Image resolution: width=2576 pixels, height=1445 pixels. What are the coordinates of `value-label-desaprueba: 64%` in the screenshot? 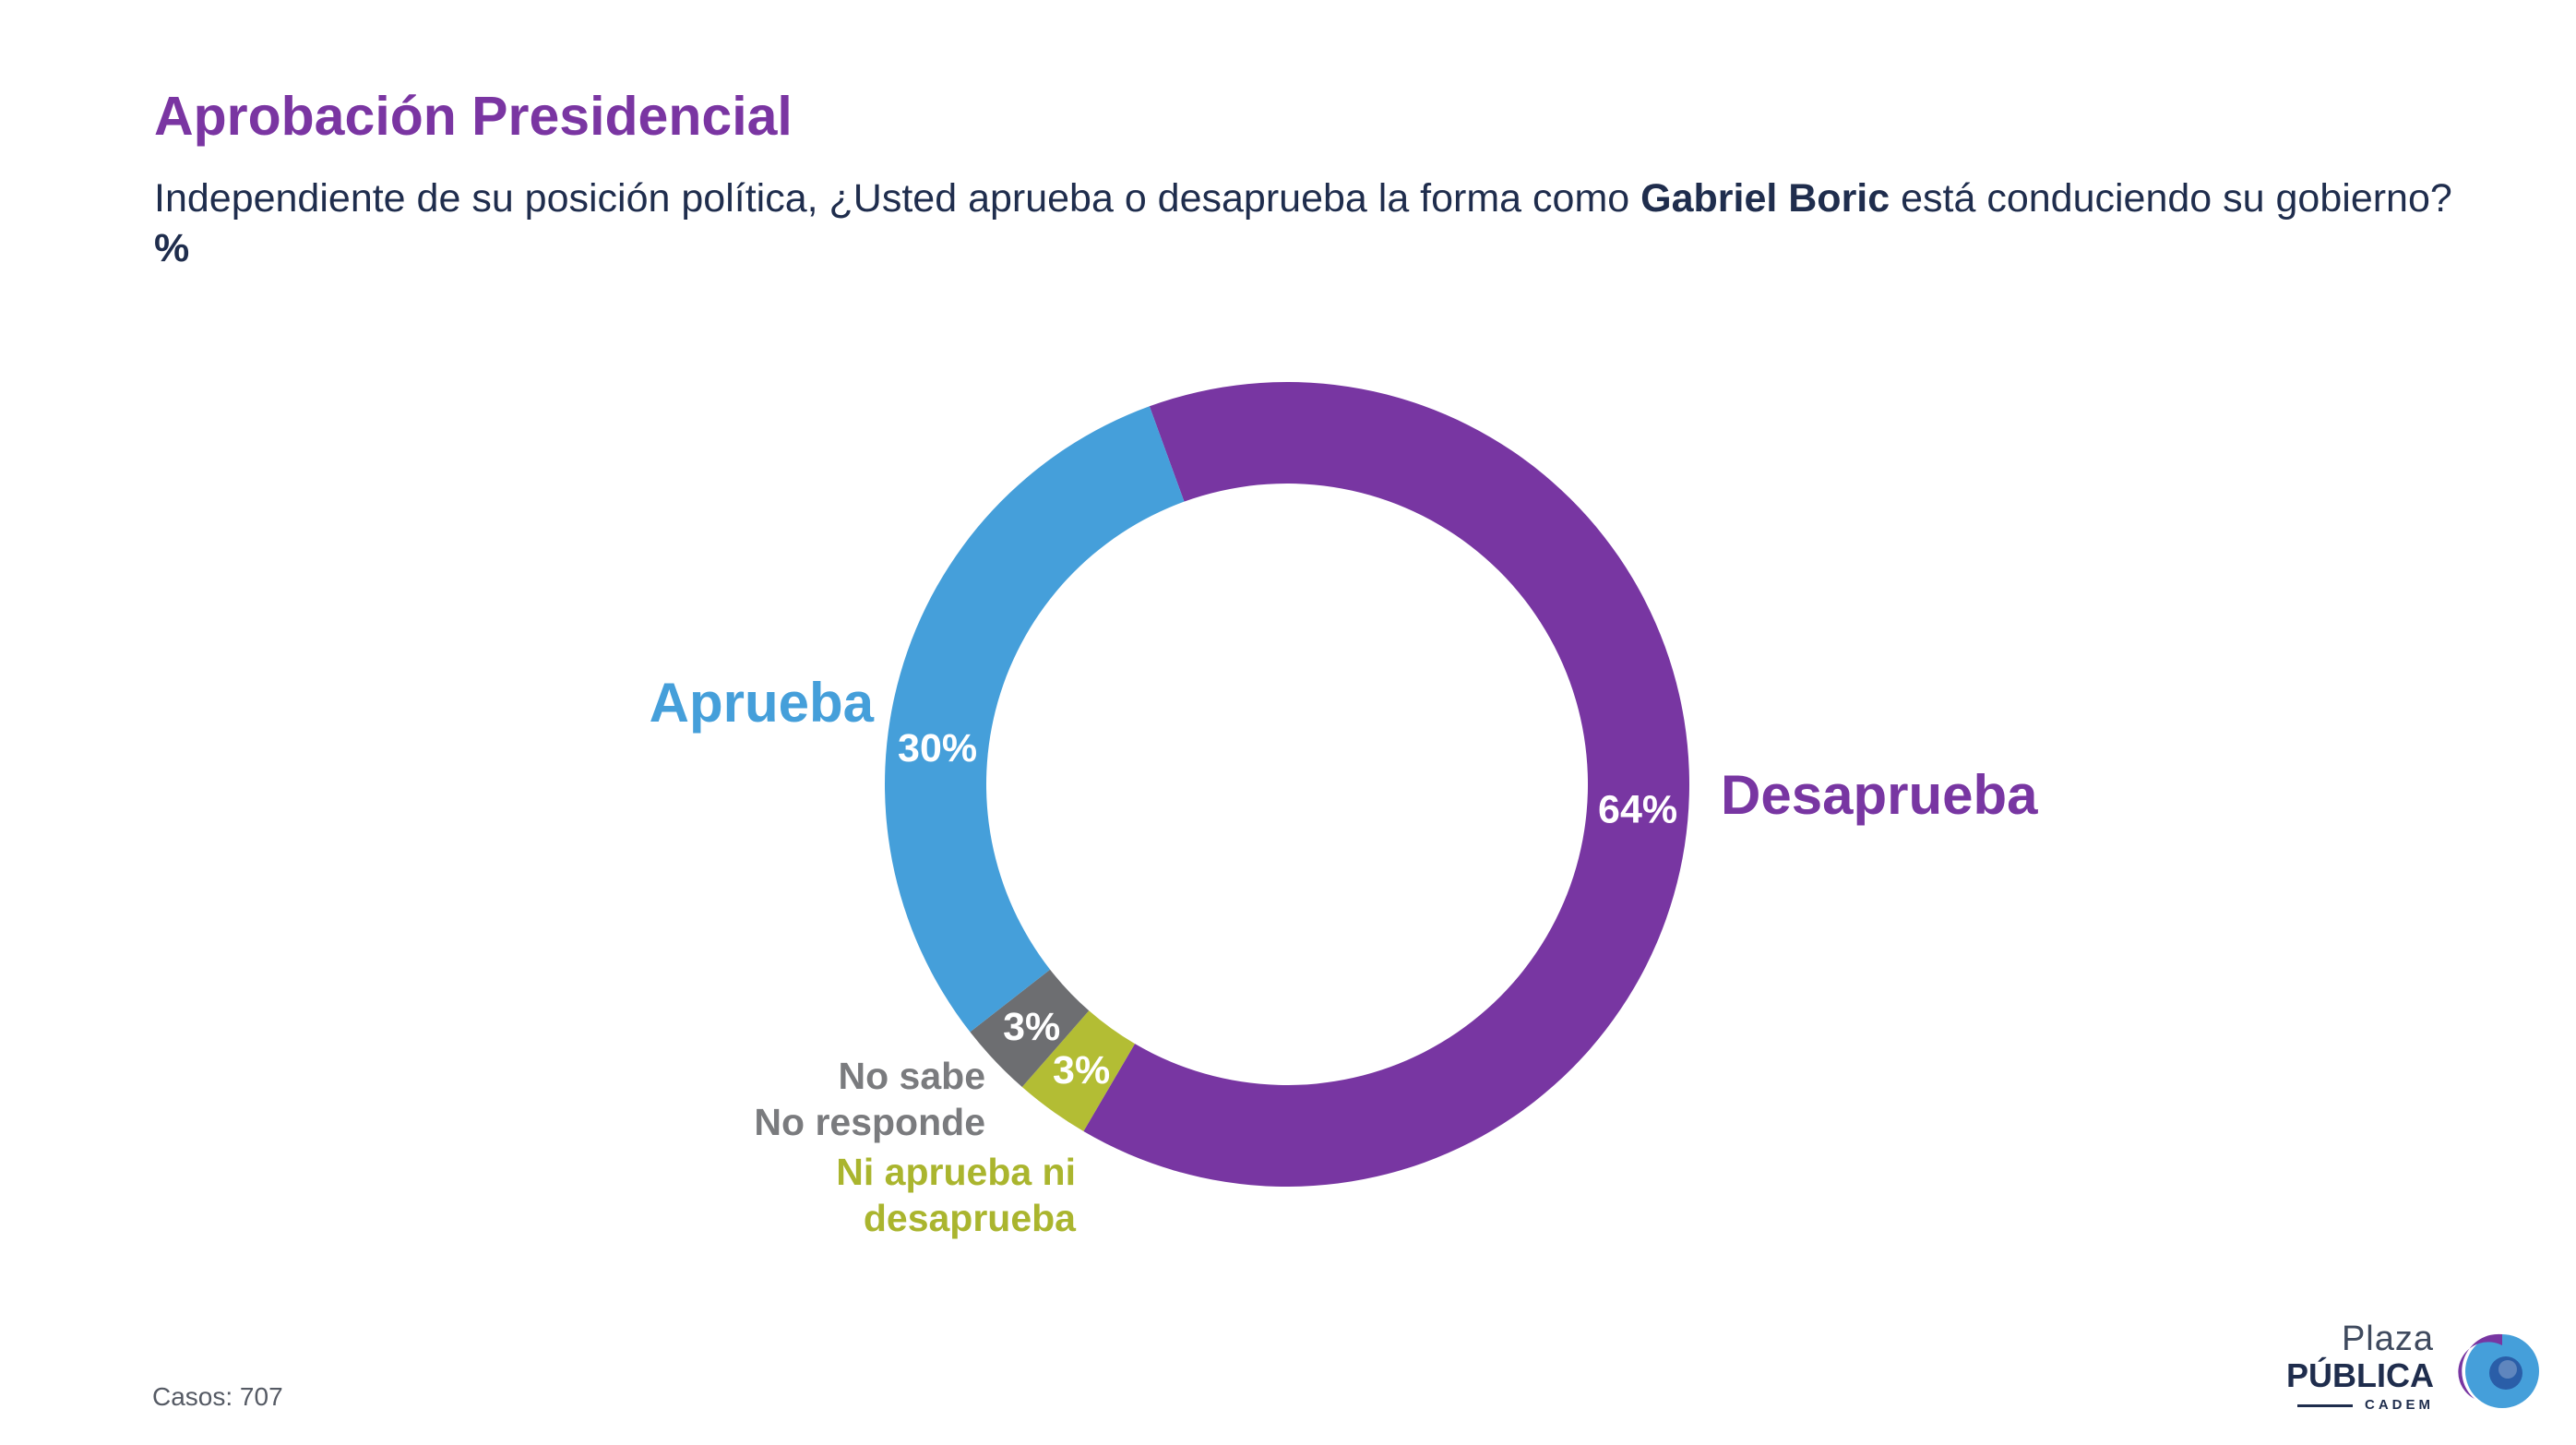 It's located at (1638, 810).